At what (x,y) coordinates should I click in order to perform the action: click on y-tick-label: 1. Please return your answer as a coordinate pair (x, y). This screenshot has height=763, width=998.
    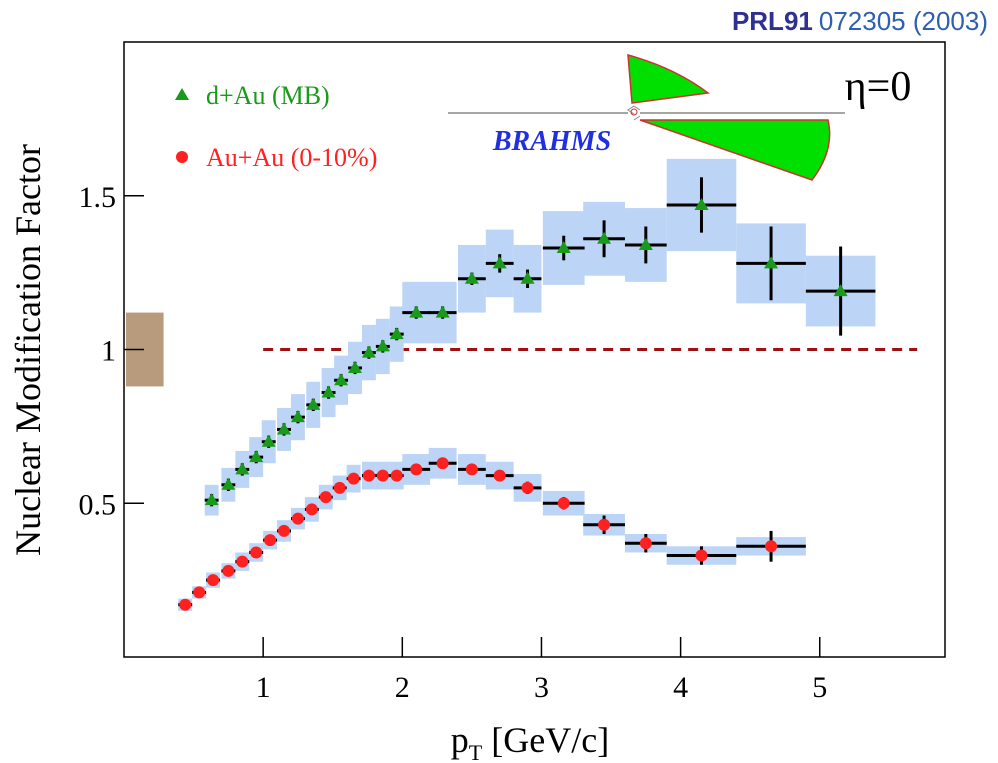
    Looking at the image, I should click on (108, 351).